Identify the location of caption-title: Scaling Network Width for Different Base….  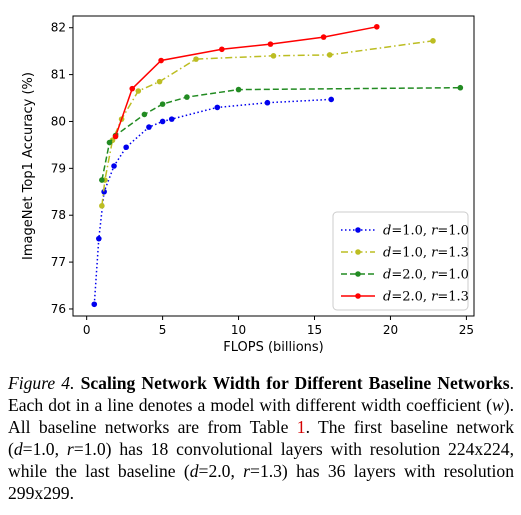
(295, 383).